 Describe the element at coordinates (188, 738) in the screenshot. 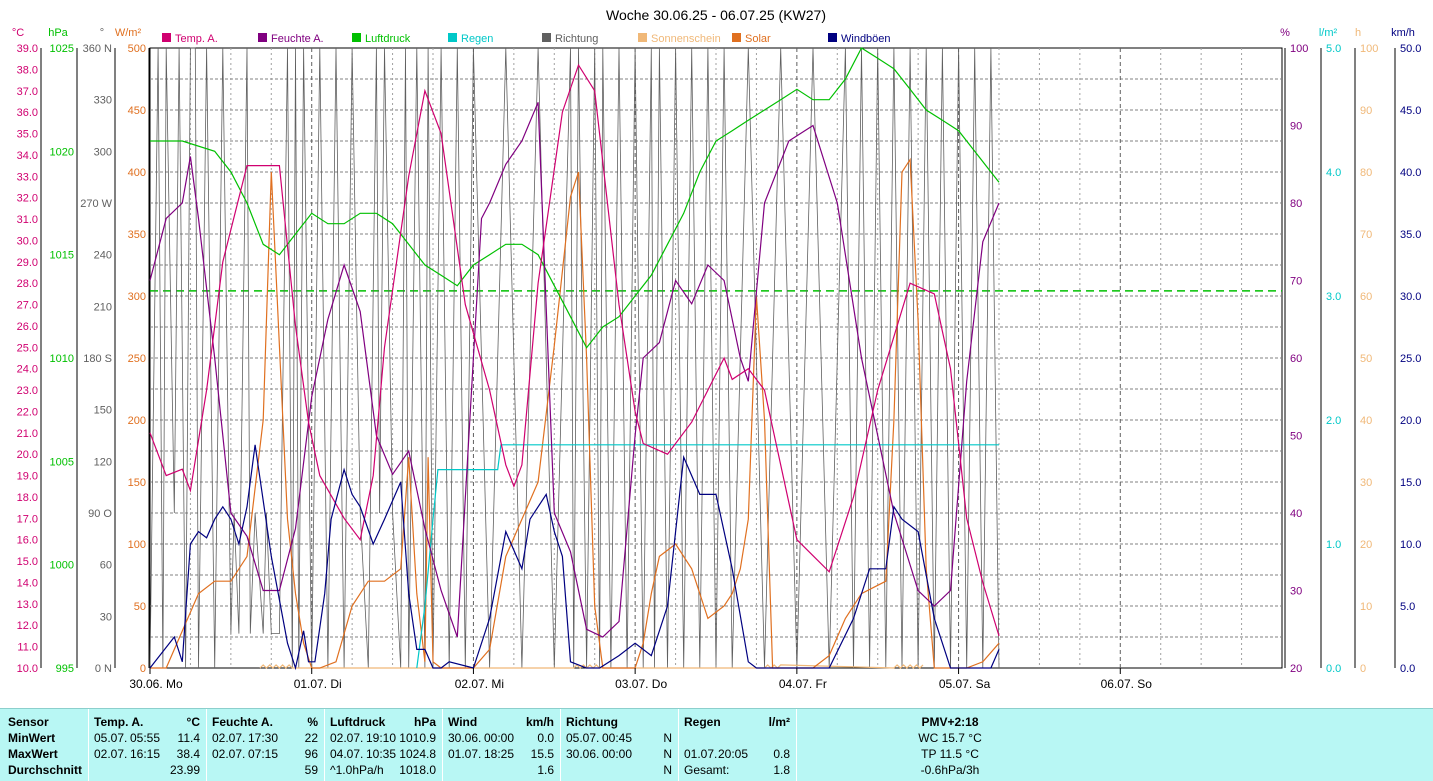

I see `stat-cell-temp-val: 11.4` at that location.